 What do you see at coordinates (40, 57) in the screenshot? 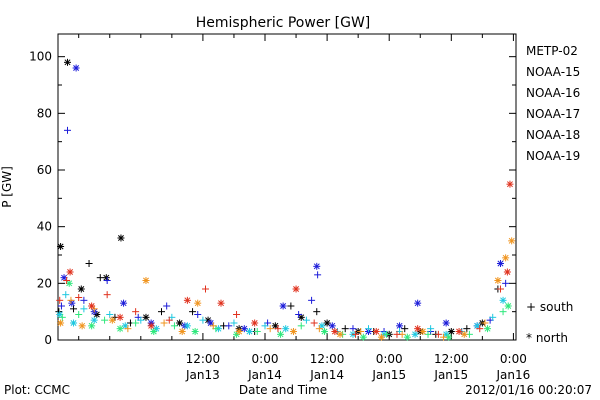
I see `y-tick-label: 100` at bounding box center [40, 57].